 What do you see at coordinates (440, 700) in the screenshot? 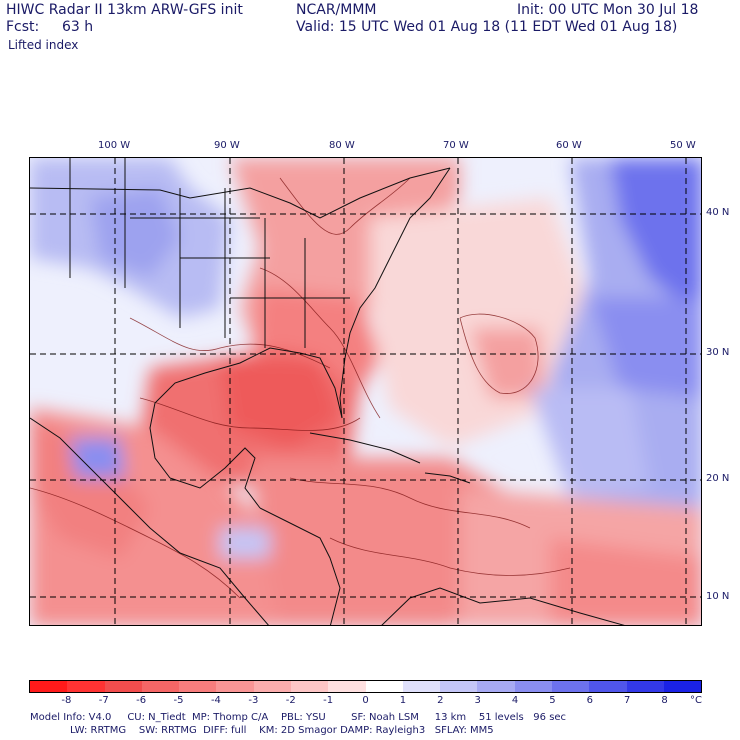
I see `scale-label: 2` at bounding box center [440, 700].